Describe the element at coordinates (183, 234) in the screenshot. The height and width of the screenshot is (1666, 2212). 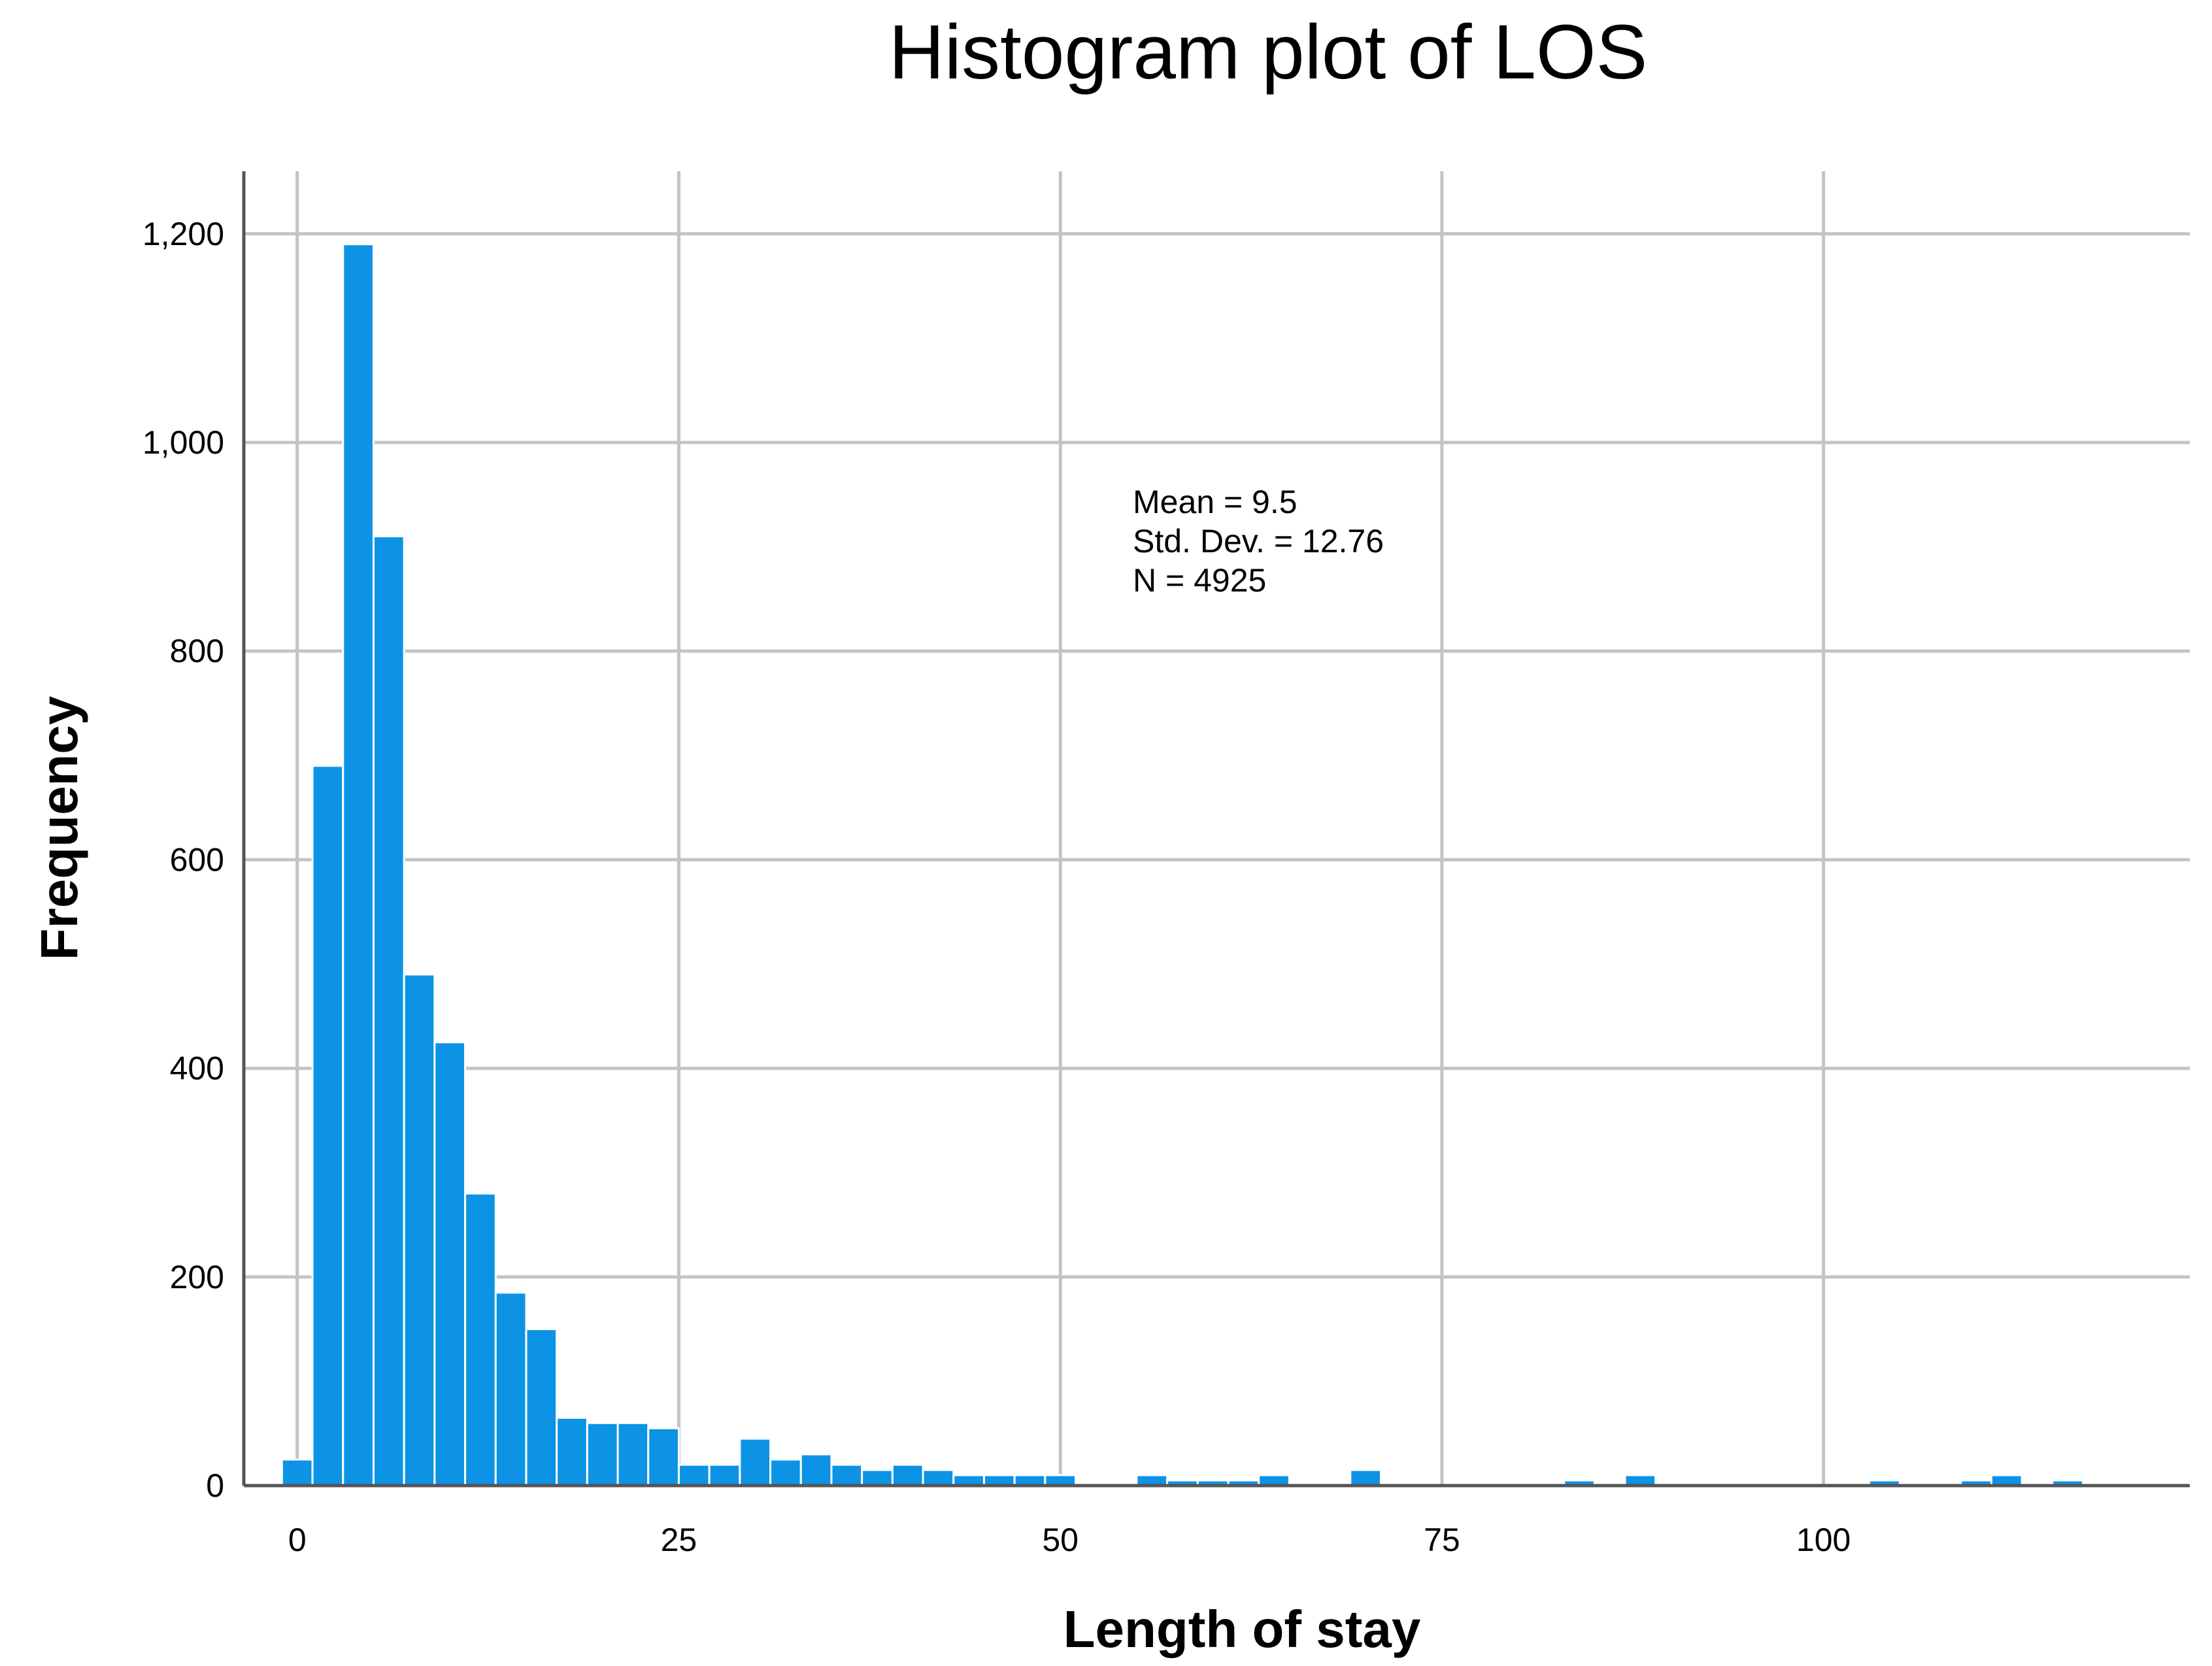
I see `y-tick-label: 1,200` at that location.